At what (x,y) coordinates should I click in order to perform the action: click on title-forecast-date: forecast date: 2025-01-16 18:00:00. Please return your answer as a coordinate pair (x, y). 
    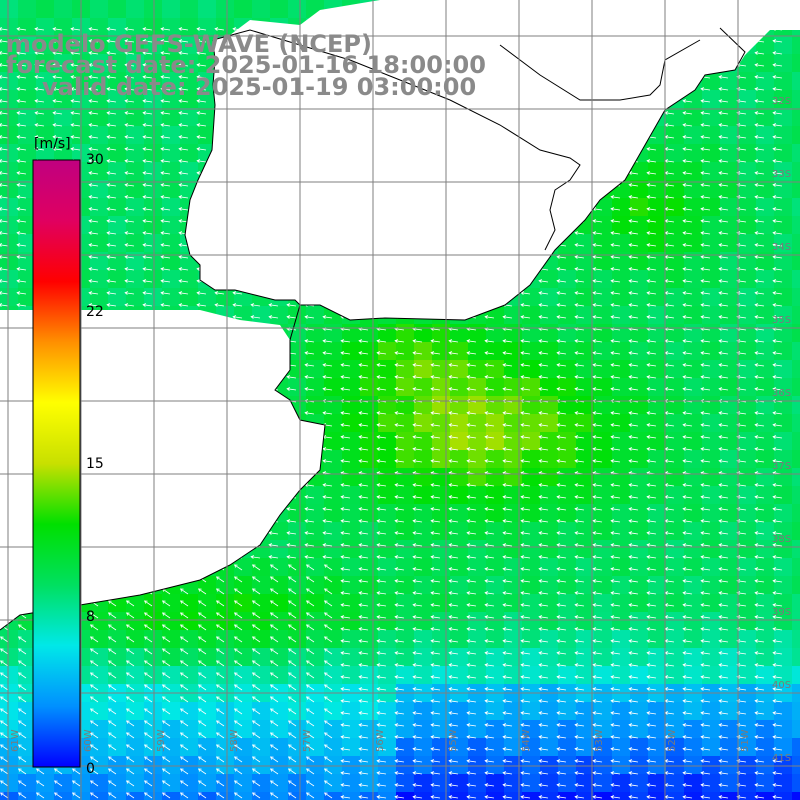
    Looking at the image, I should click on (246, 65).